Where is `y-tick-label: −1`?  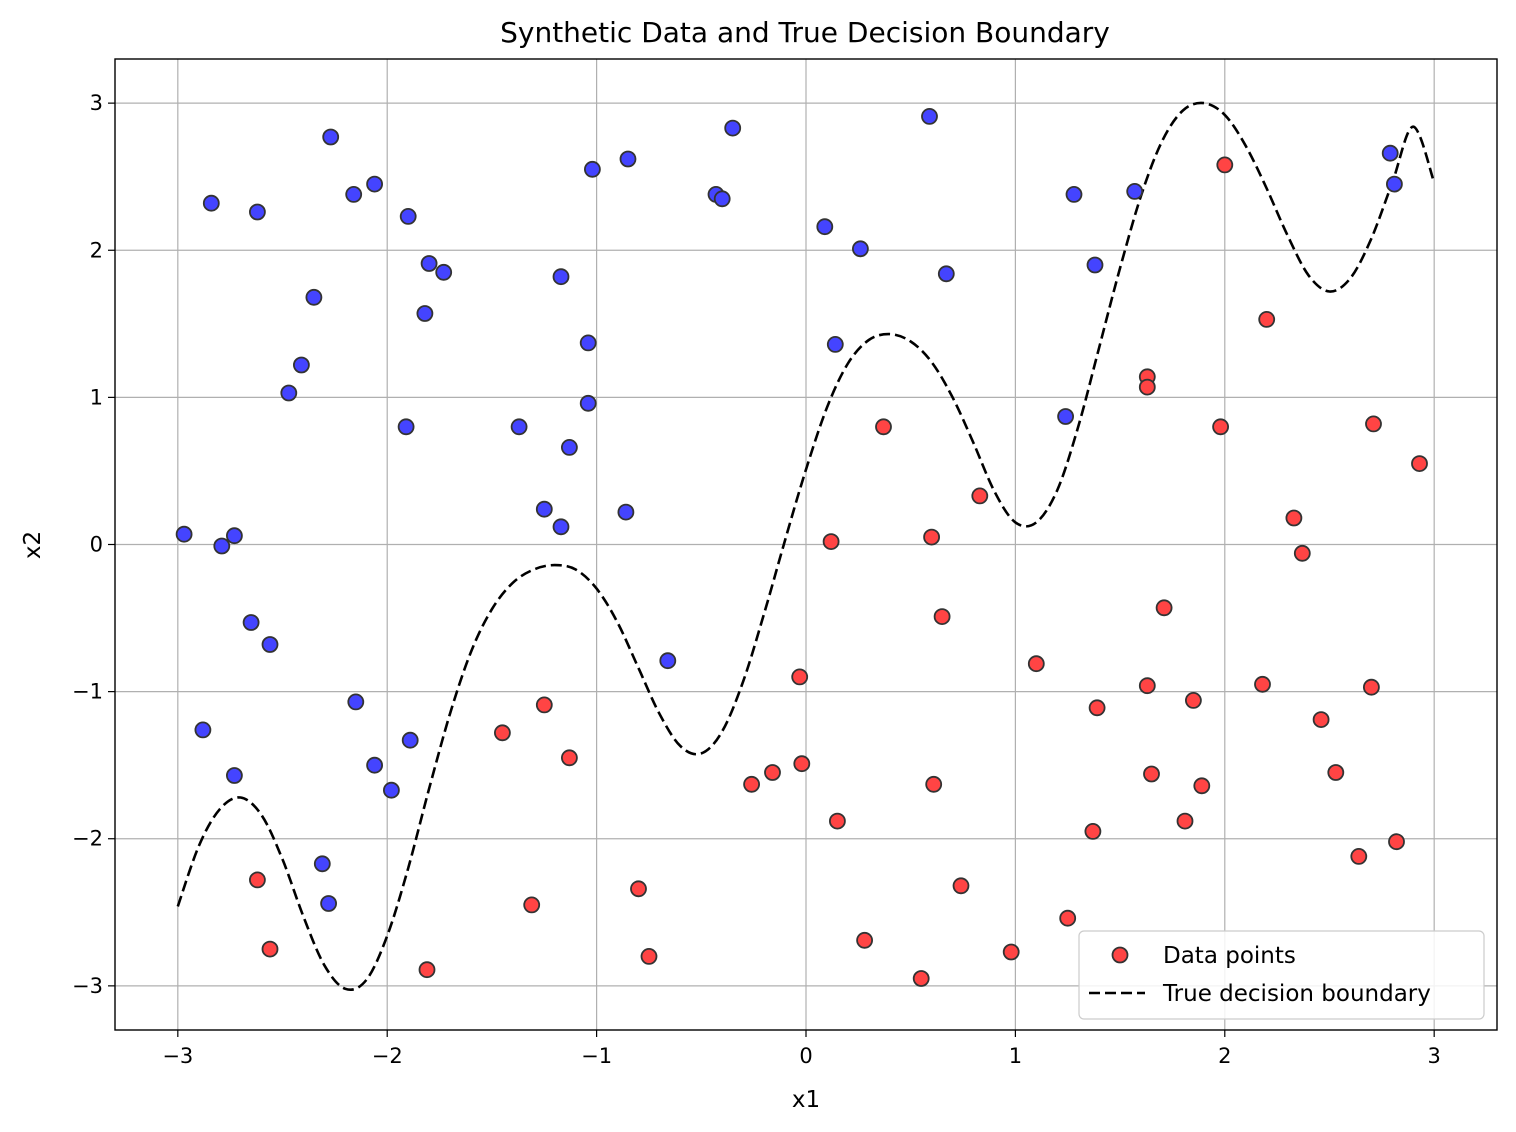
y-tick-label: −1 is located at coordinates (87, 692).